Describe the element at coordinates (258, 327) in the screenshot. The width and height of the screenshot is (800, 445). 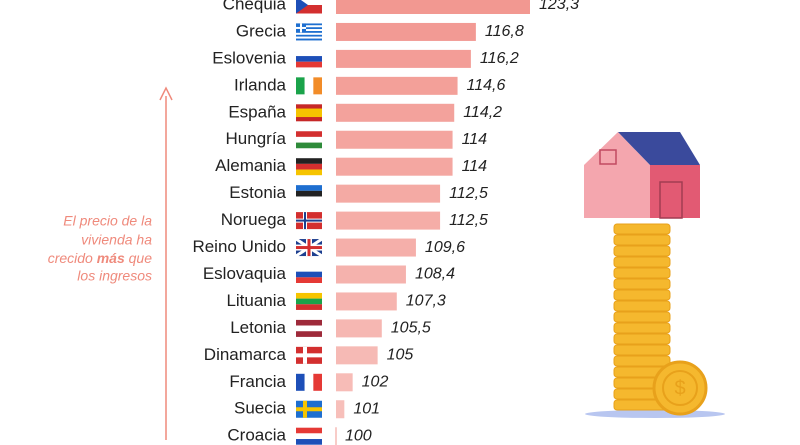
I see `category-label: Letonia` at that location.